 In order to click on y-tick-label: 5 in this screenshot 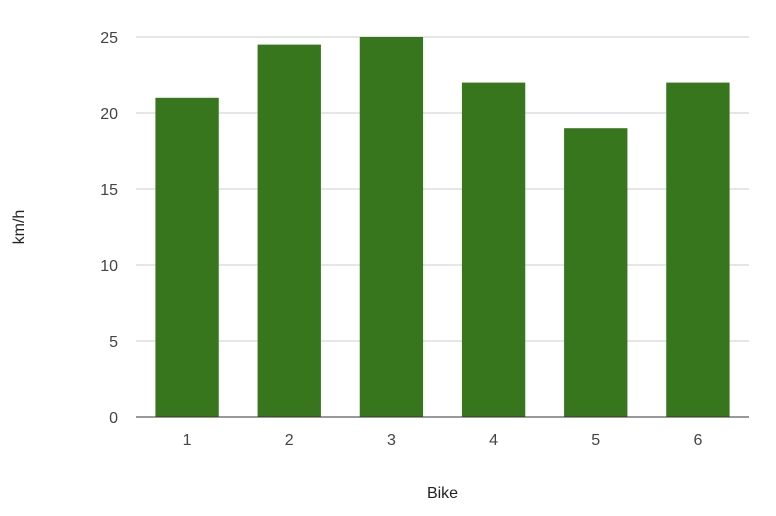, I will do `click(113, 342)`.